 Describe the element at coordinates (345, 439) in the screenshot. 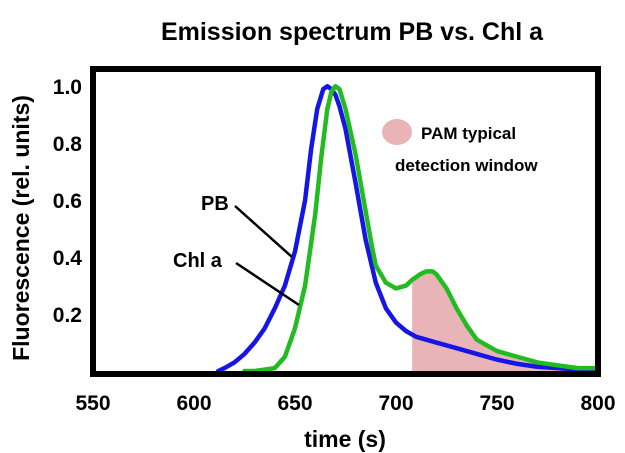

I see `x-axis-label: time (s)` at that location.